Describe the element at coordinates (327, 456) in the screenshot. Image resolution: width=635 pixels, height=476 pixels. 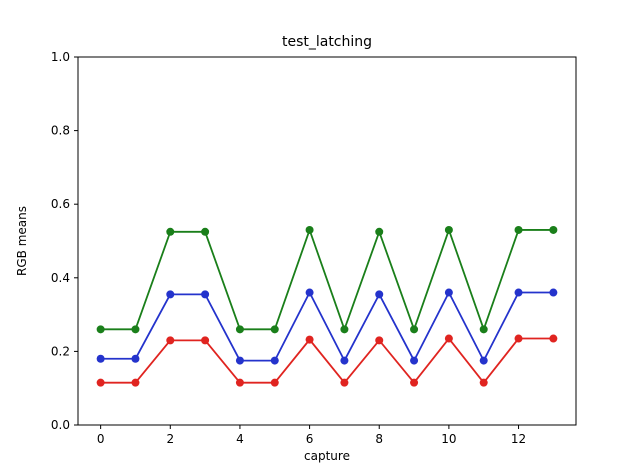
I see `x-axis-label: capture` at that location.